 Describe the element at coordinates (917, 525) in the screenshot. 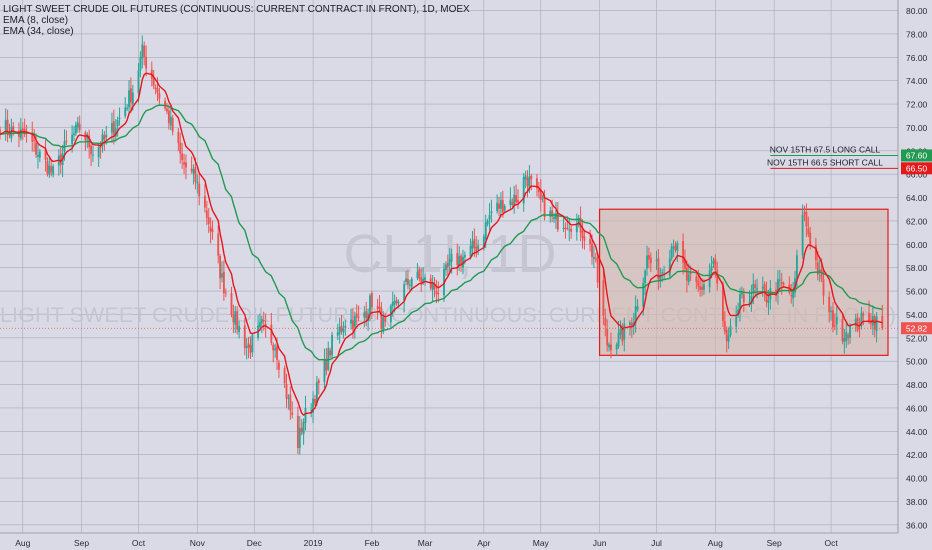

I see `y-tick-label: 36.00` at that location.